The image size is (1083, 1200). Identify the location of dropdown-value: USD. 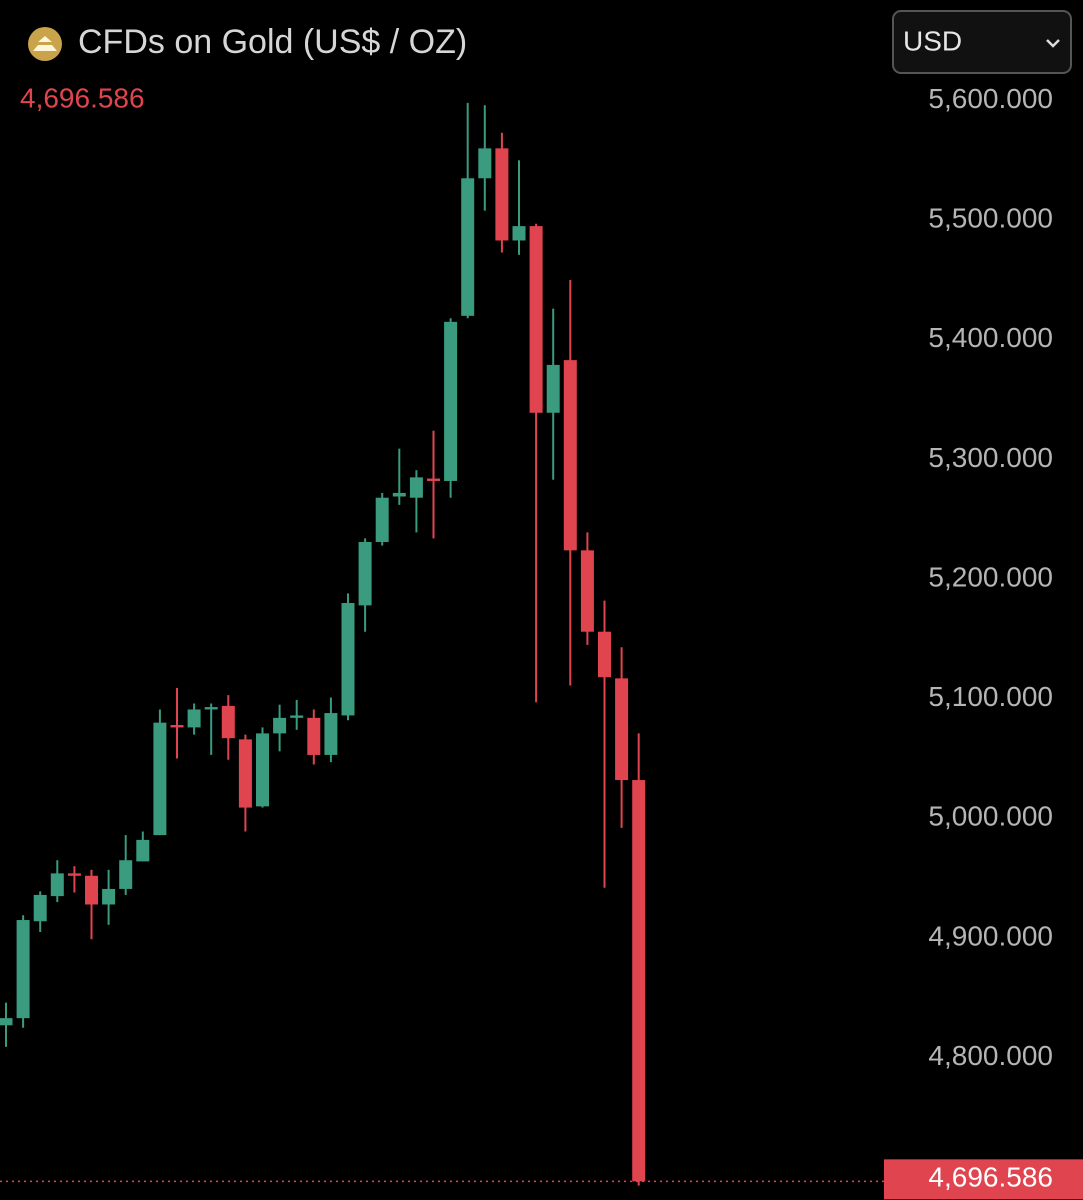
(932, 40).